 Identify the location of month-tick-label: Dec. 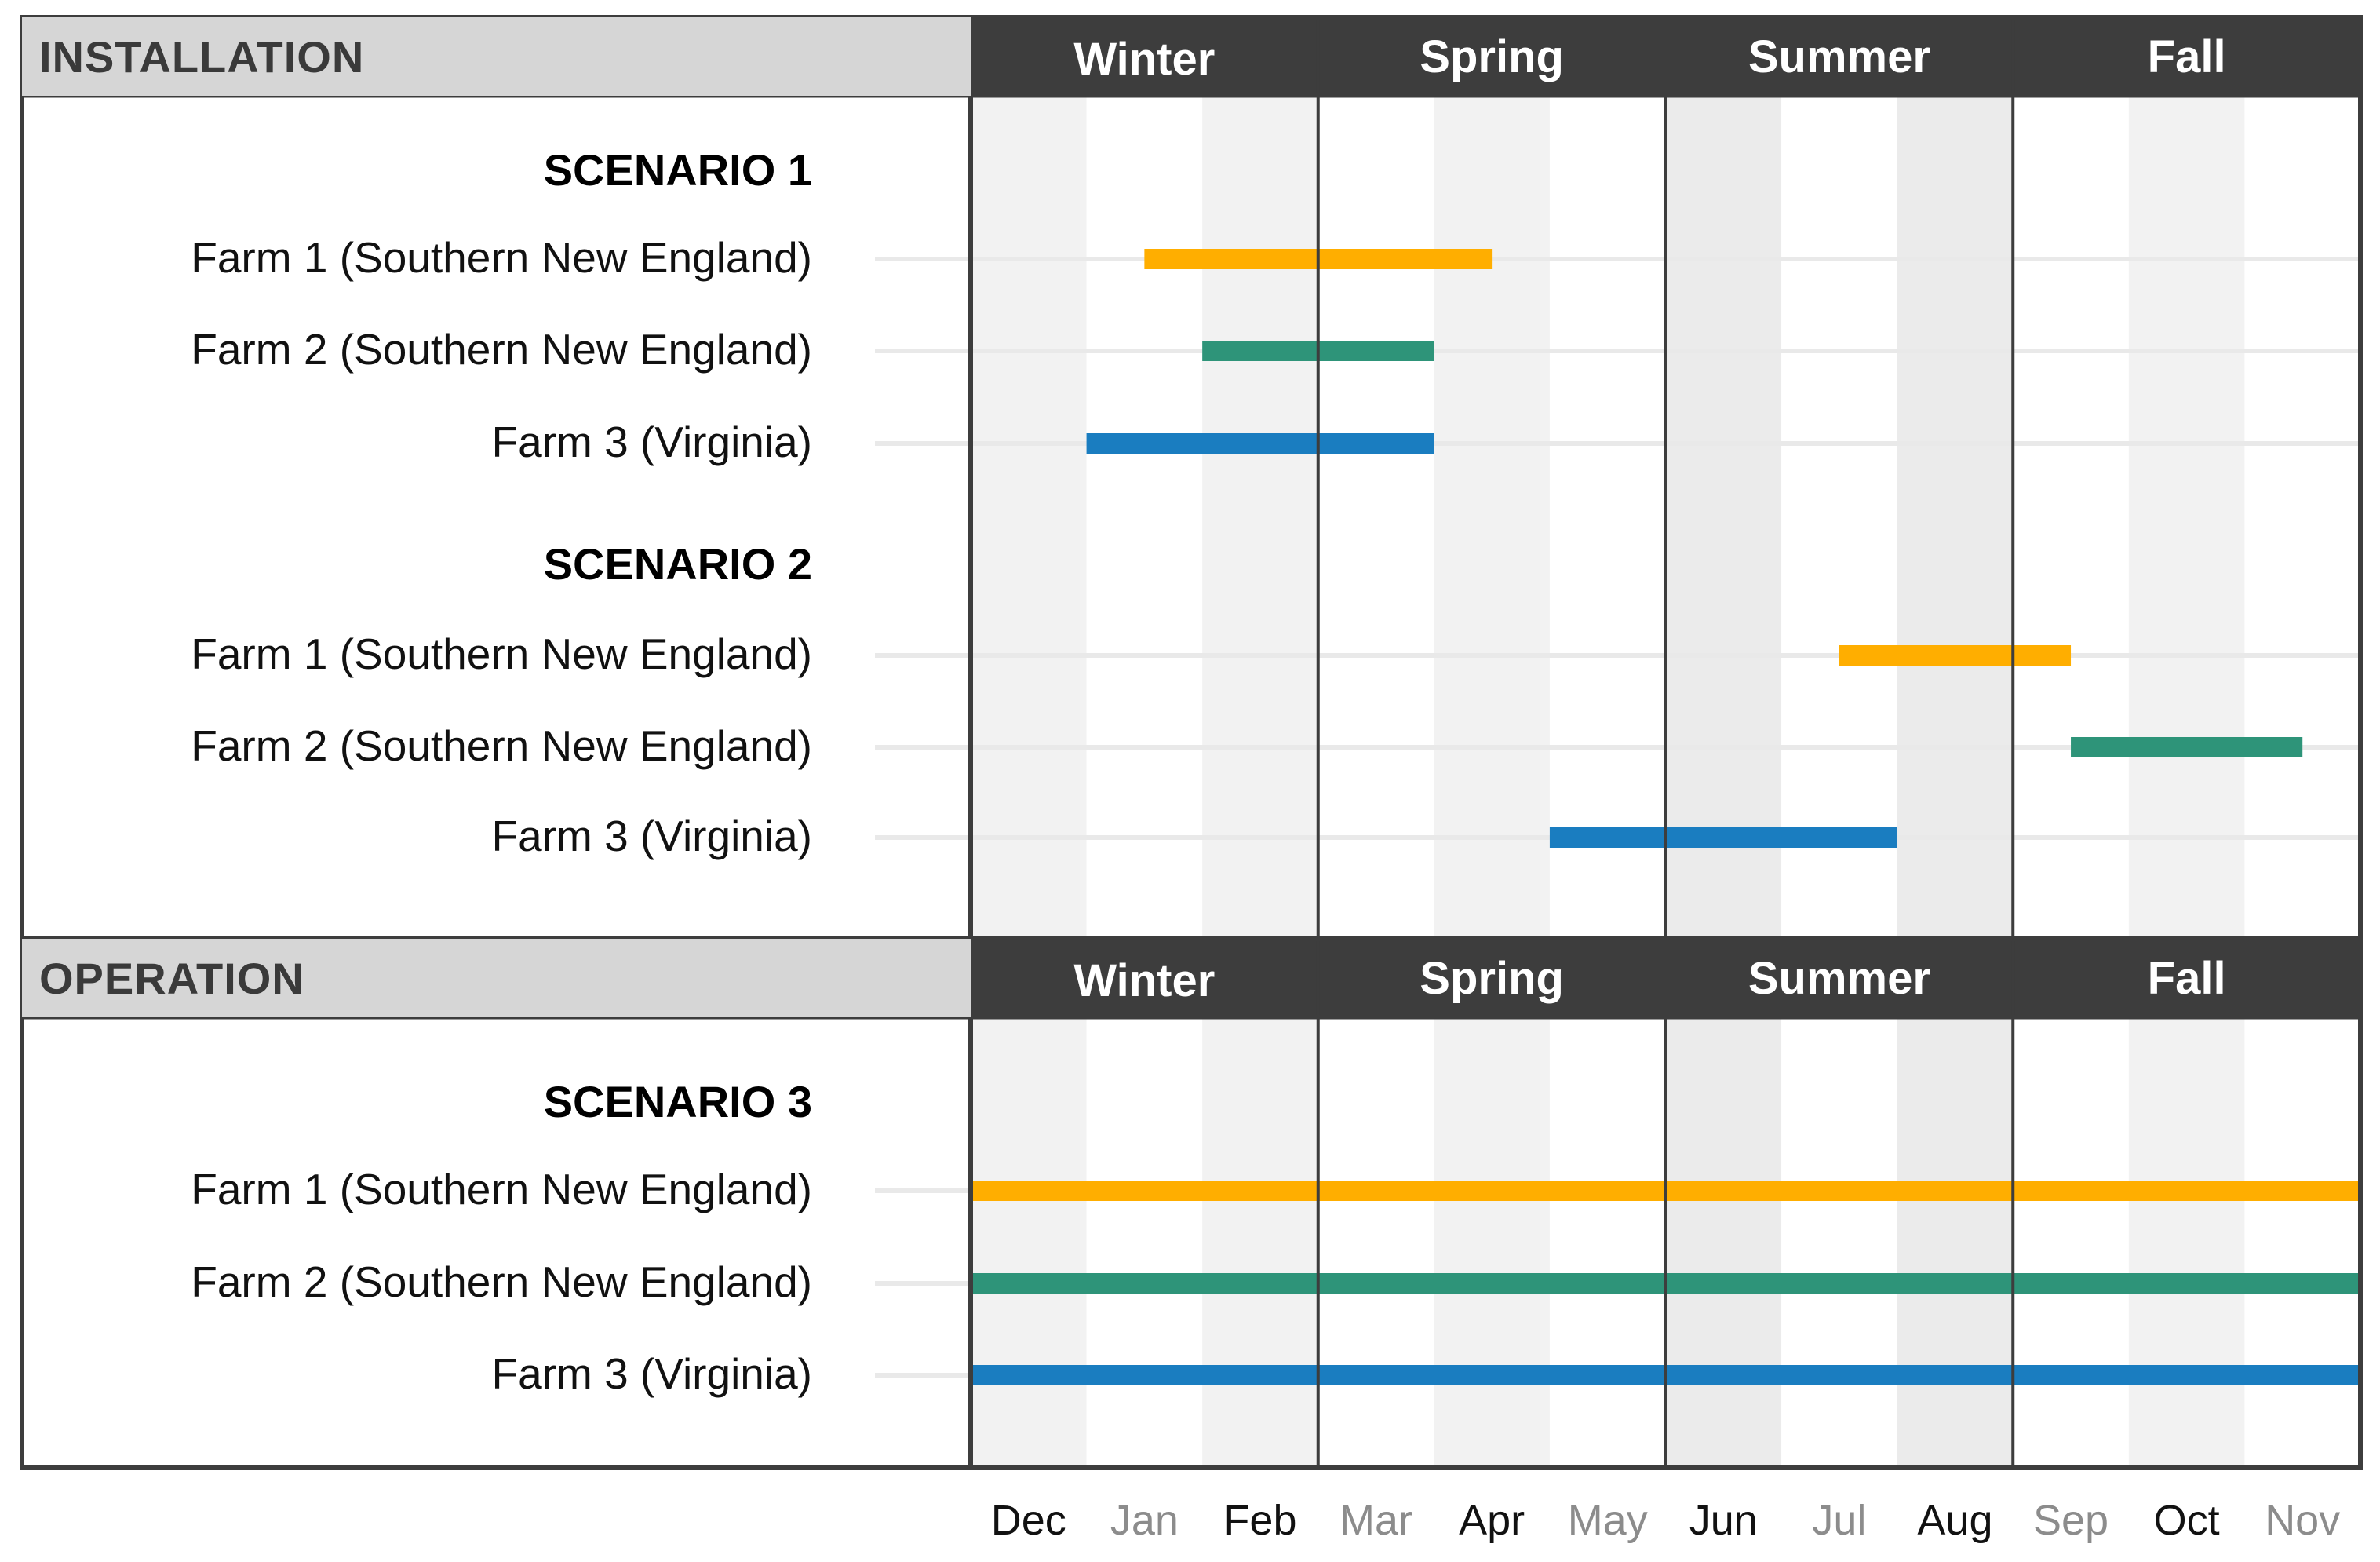
(1028, 1520).